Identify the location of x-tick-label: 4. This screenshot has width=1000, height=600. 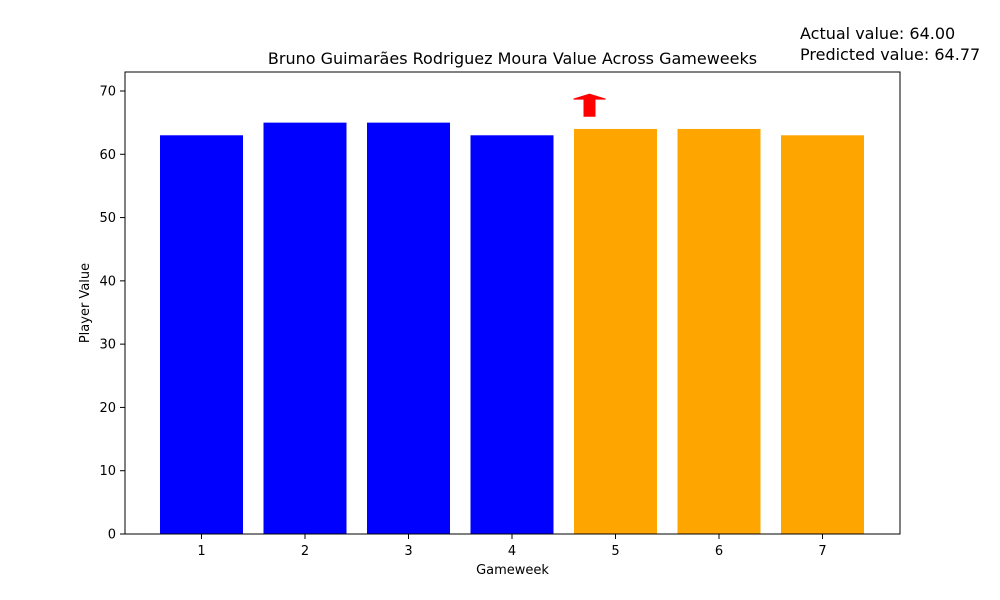
(512, 551).